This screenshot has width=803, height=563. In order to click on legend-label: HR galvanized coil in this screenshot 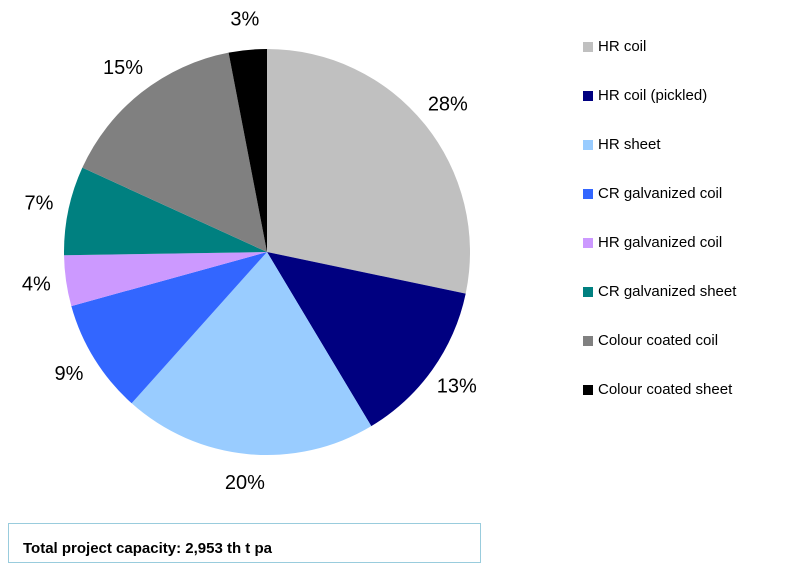, I will do `click(660, 242)`.